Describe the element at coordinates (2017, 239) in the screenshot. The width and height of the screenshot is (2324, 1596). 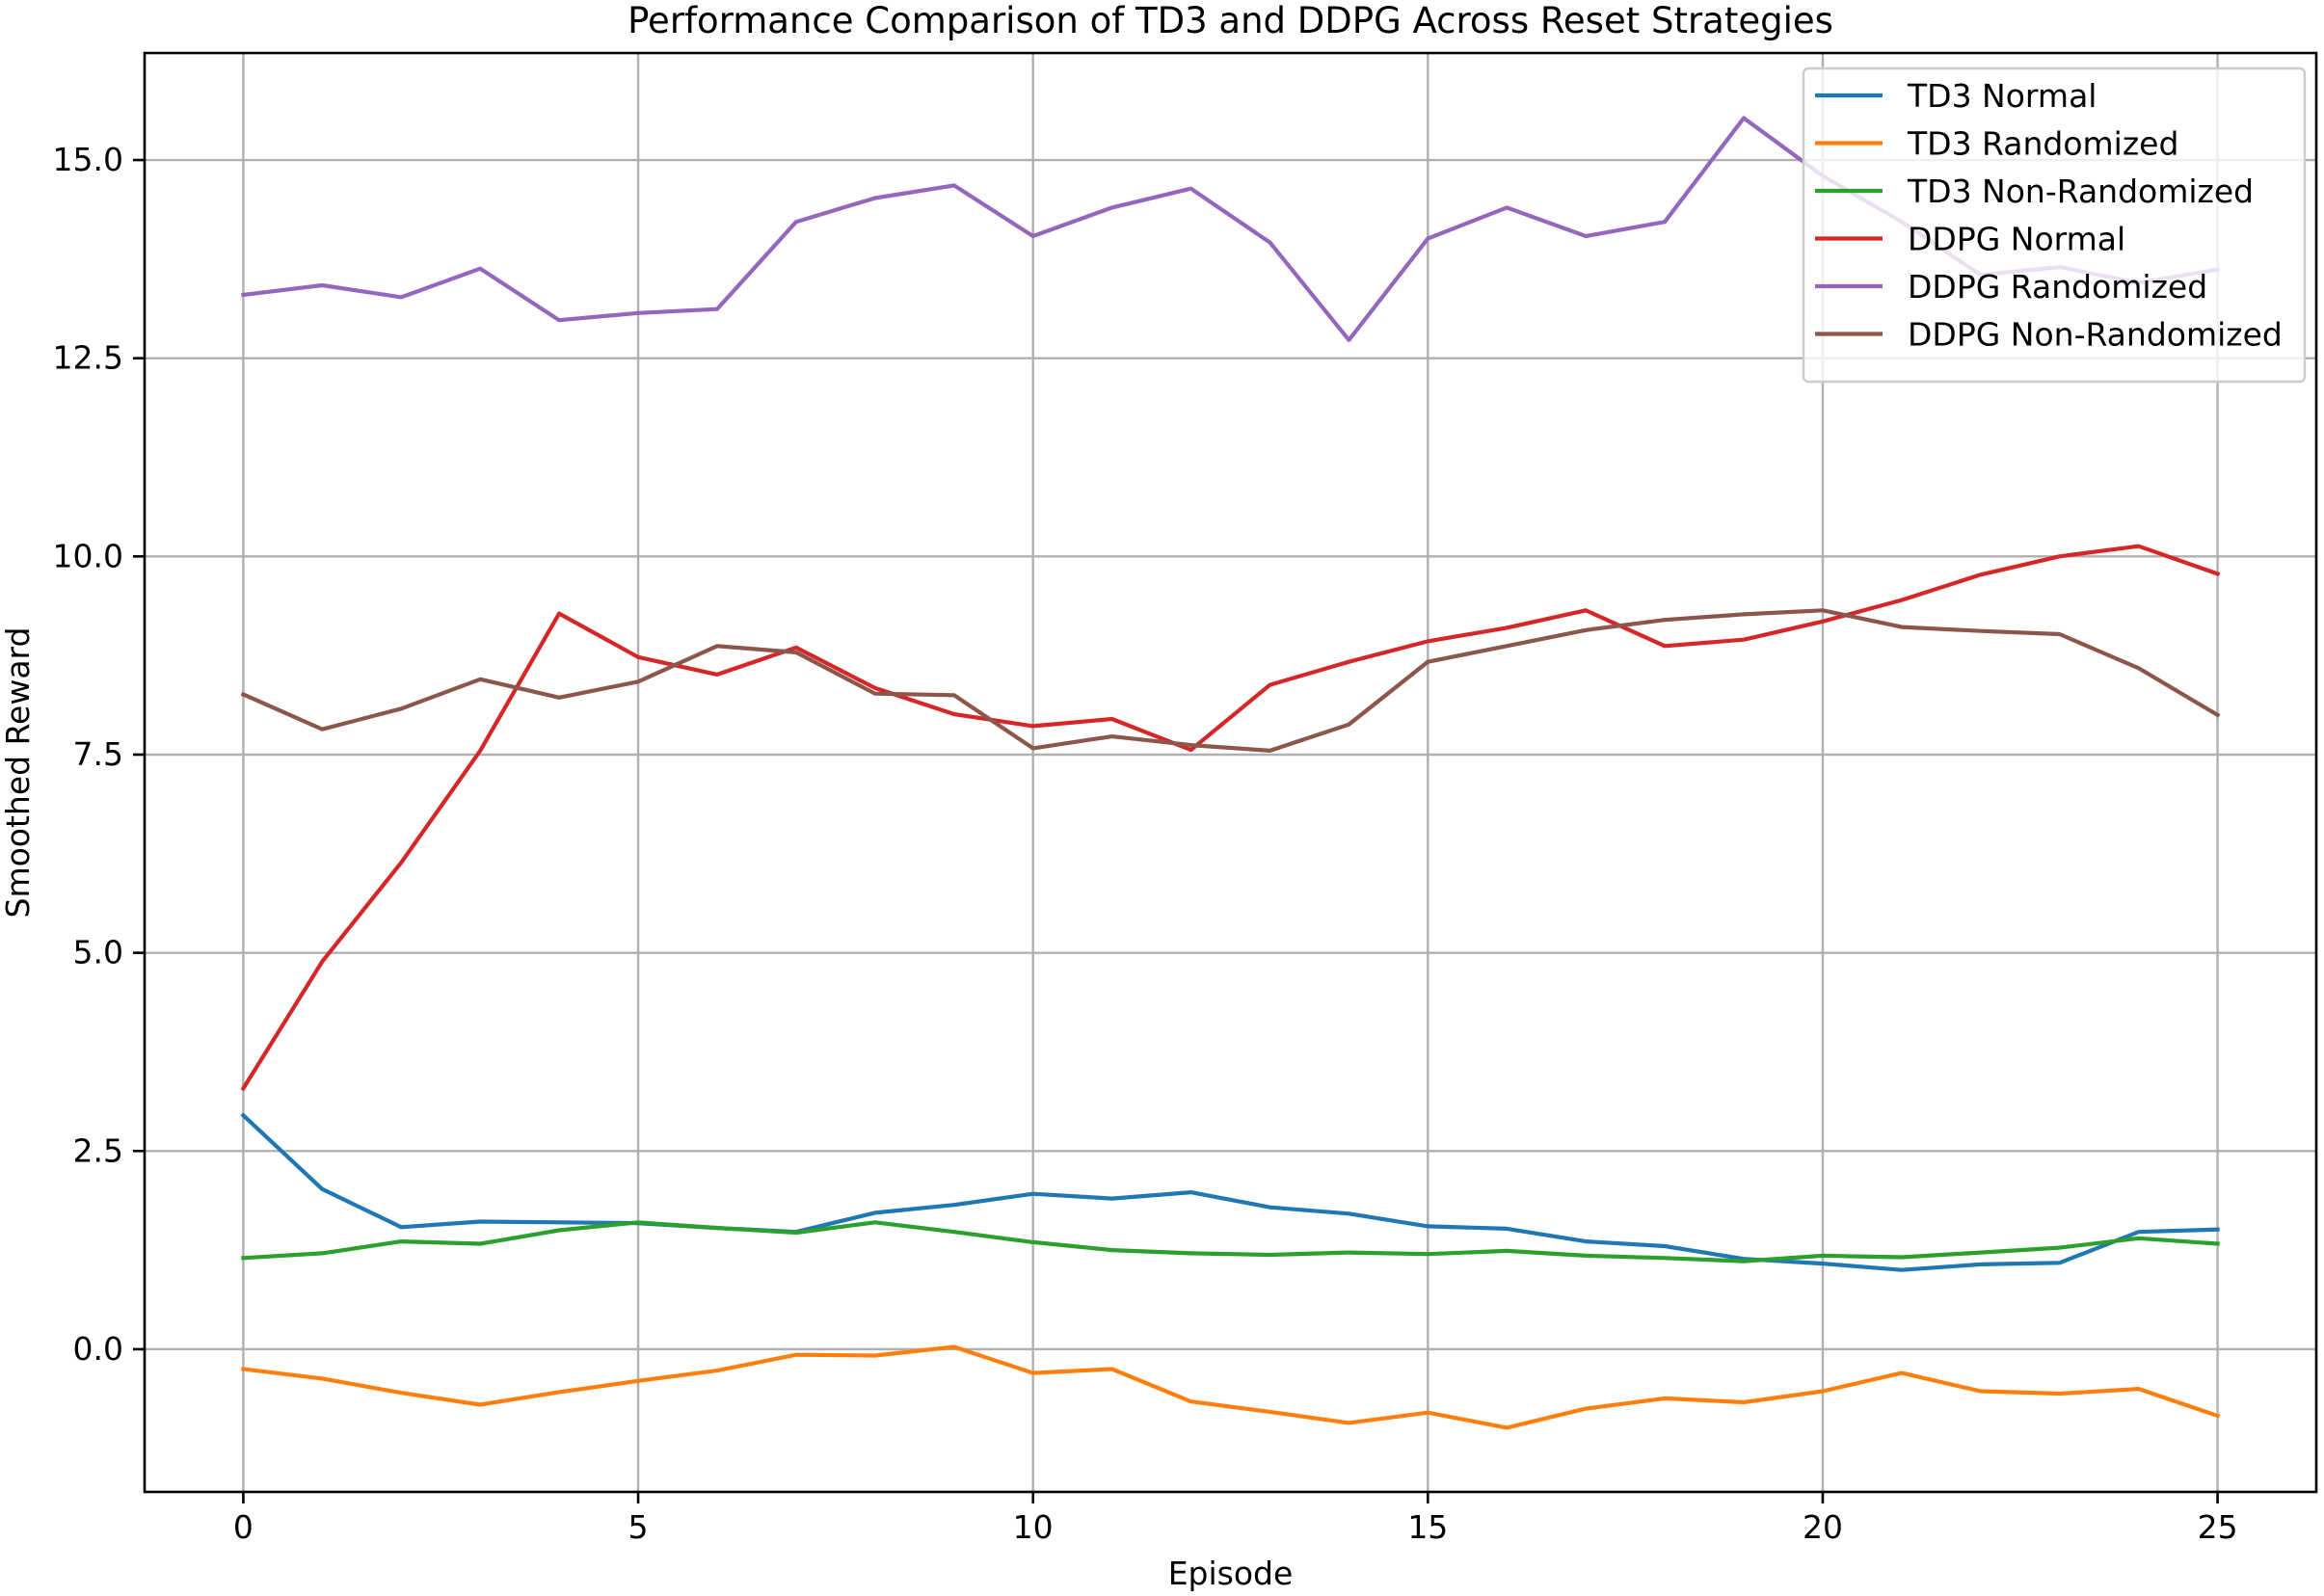
I see `legend-label-ddpg-normal: DDPG Normal` at that location.